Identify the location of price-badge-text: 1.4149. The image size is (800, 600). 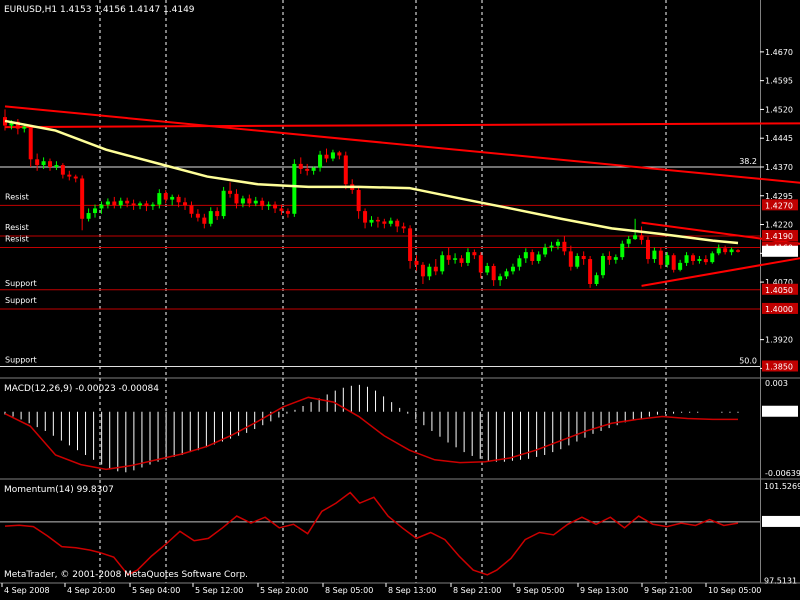
(779, 252).